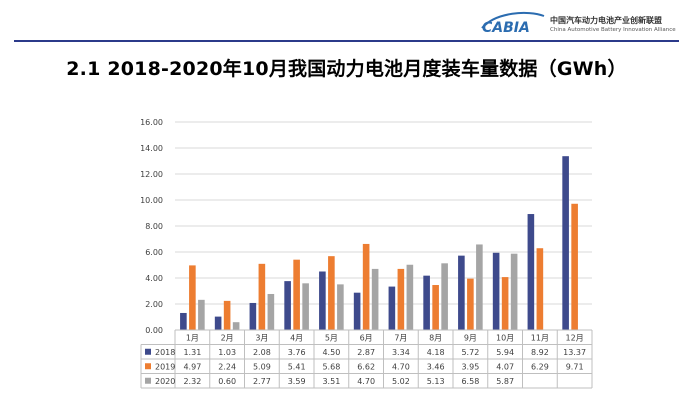 The image size is (693, 408). Describe the element at coordinates (540, 366) in the screenshot. I see `data-label-2019-11: 6.29` at that location.